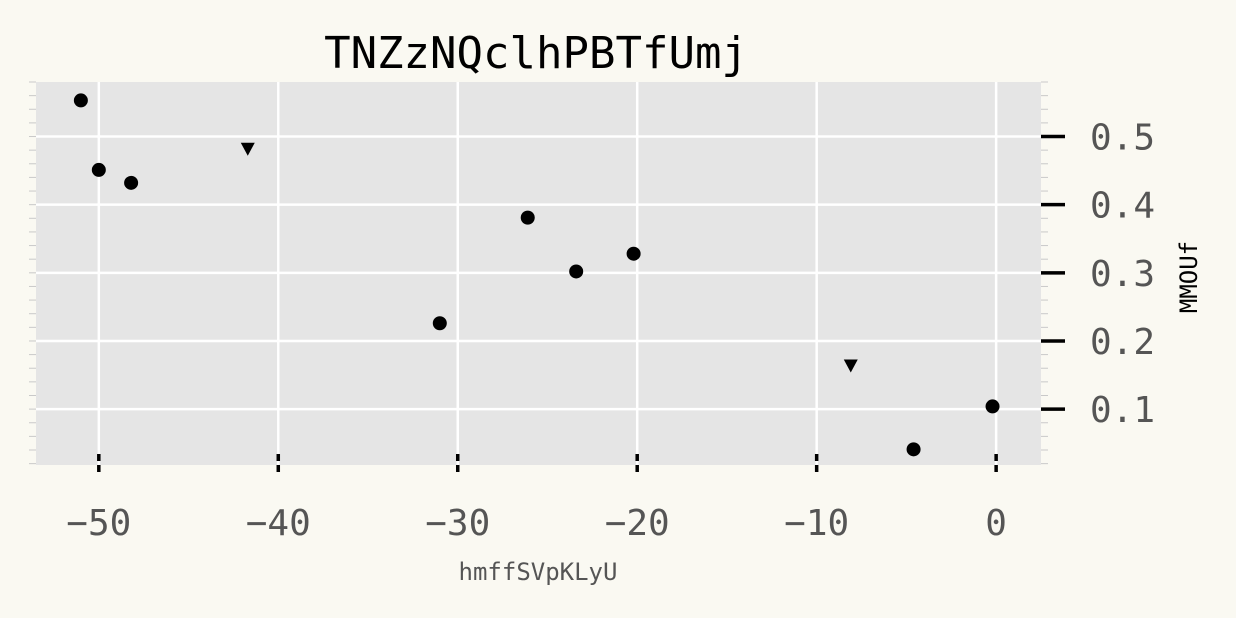  What do you see at coordinates (1122, 206) in the screenshot?
I see `y-tick-label: 0.4` at bounding box center [1122, 206].